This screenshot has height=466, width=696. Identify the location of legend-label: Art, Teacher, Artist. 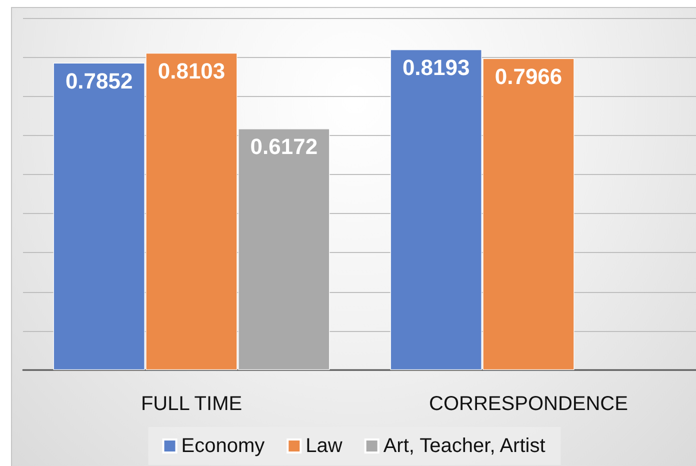
(464, 446).